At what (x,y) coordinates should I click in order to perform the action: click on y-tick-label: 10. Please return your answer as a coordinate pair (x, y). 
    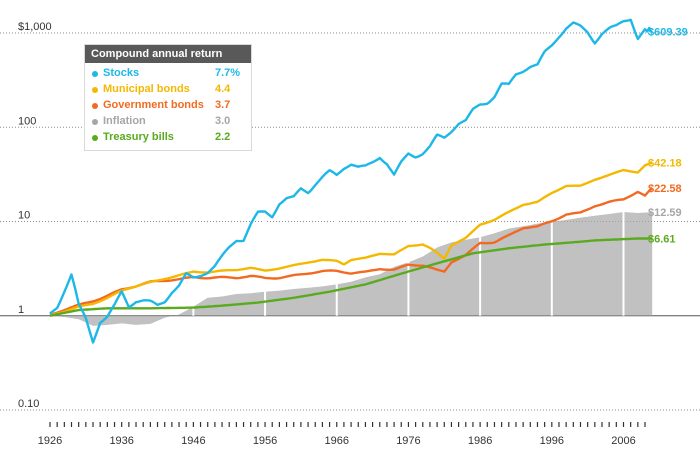
    Looking at the image, I should click on (24, 216).